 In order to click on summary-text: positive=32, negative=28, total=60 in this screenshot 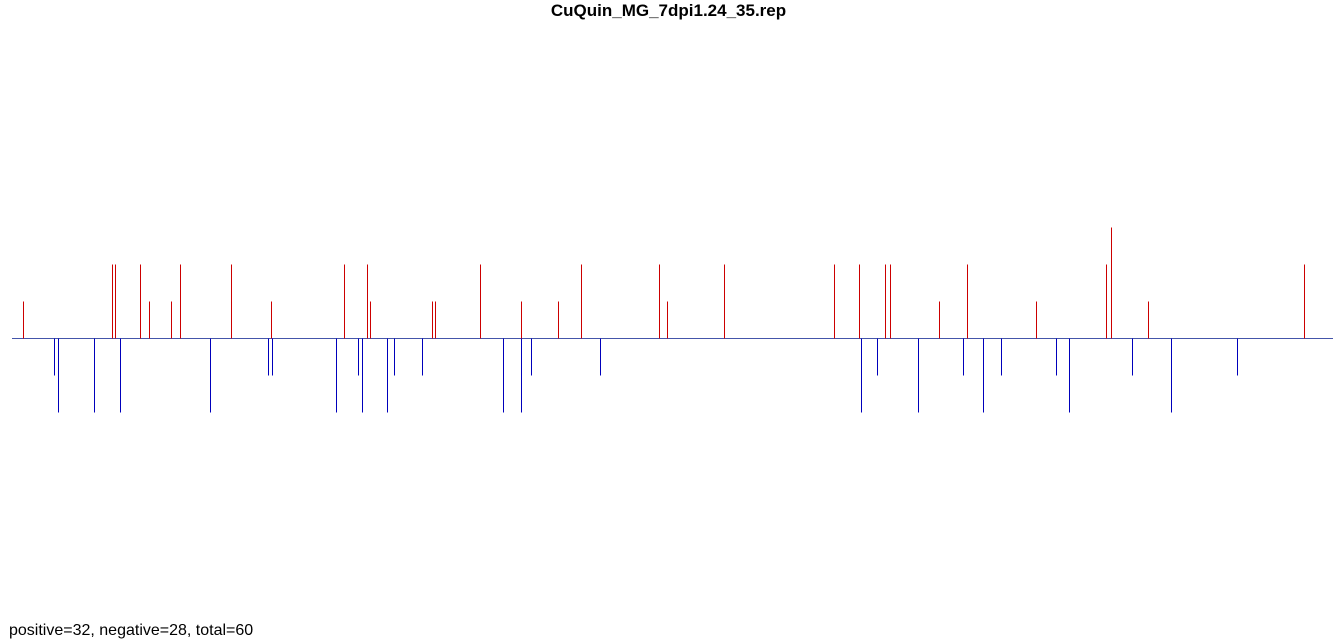, I will do `click(131, 630)`.